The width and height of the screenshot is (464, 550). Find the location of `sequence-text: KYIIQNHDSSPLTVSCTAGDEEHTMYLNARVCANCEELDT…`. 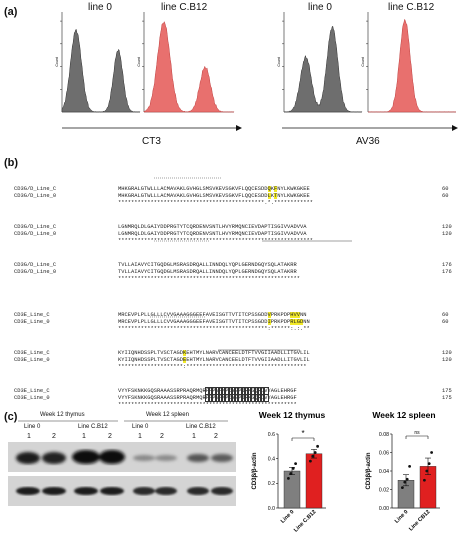

sequence-text: KYIIQNHDSSPLTVSCTAGDEEHTMYLNARVCANCEELDT… is located at coordinates (214, 360).